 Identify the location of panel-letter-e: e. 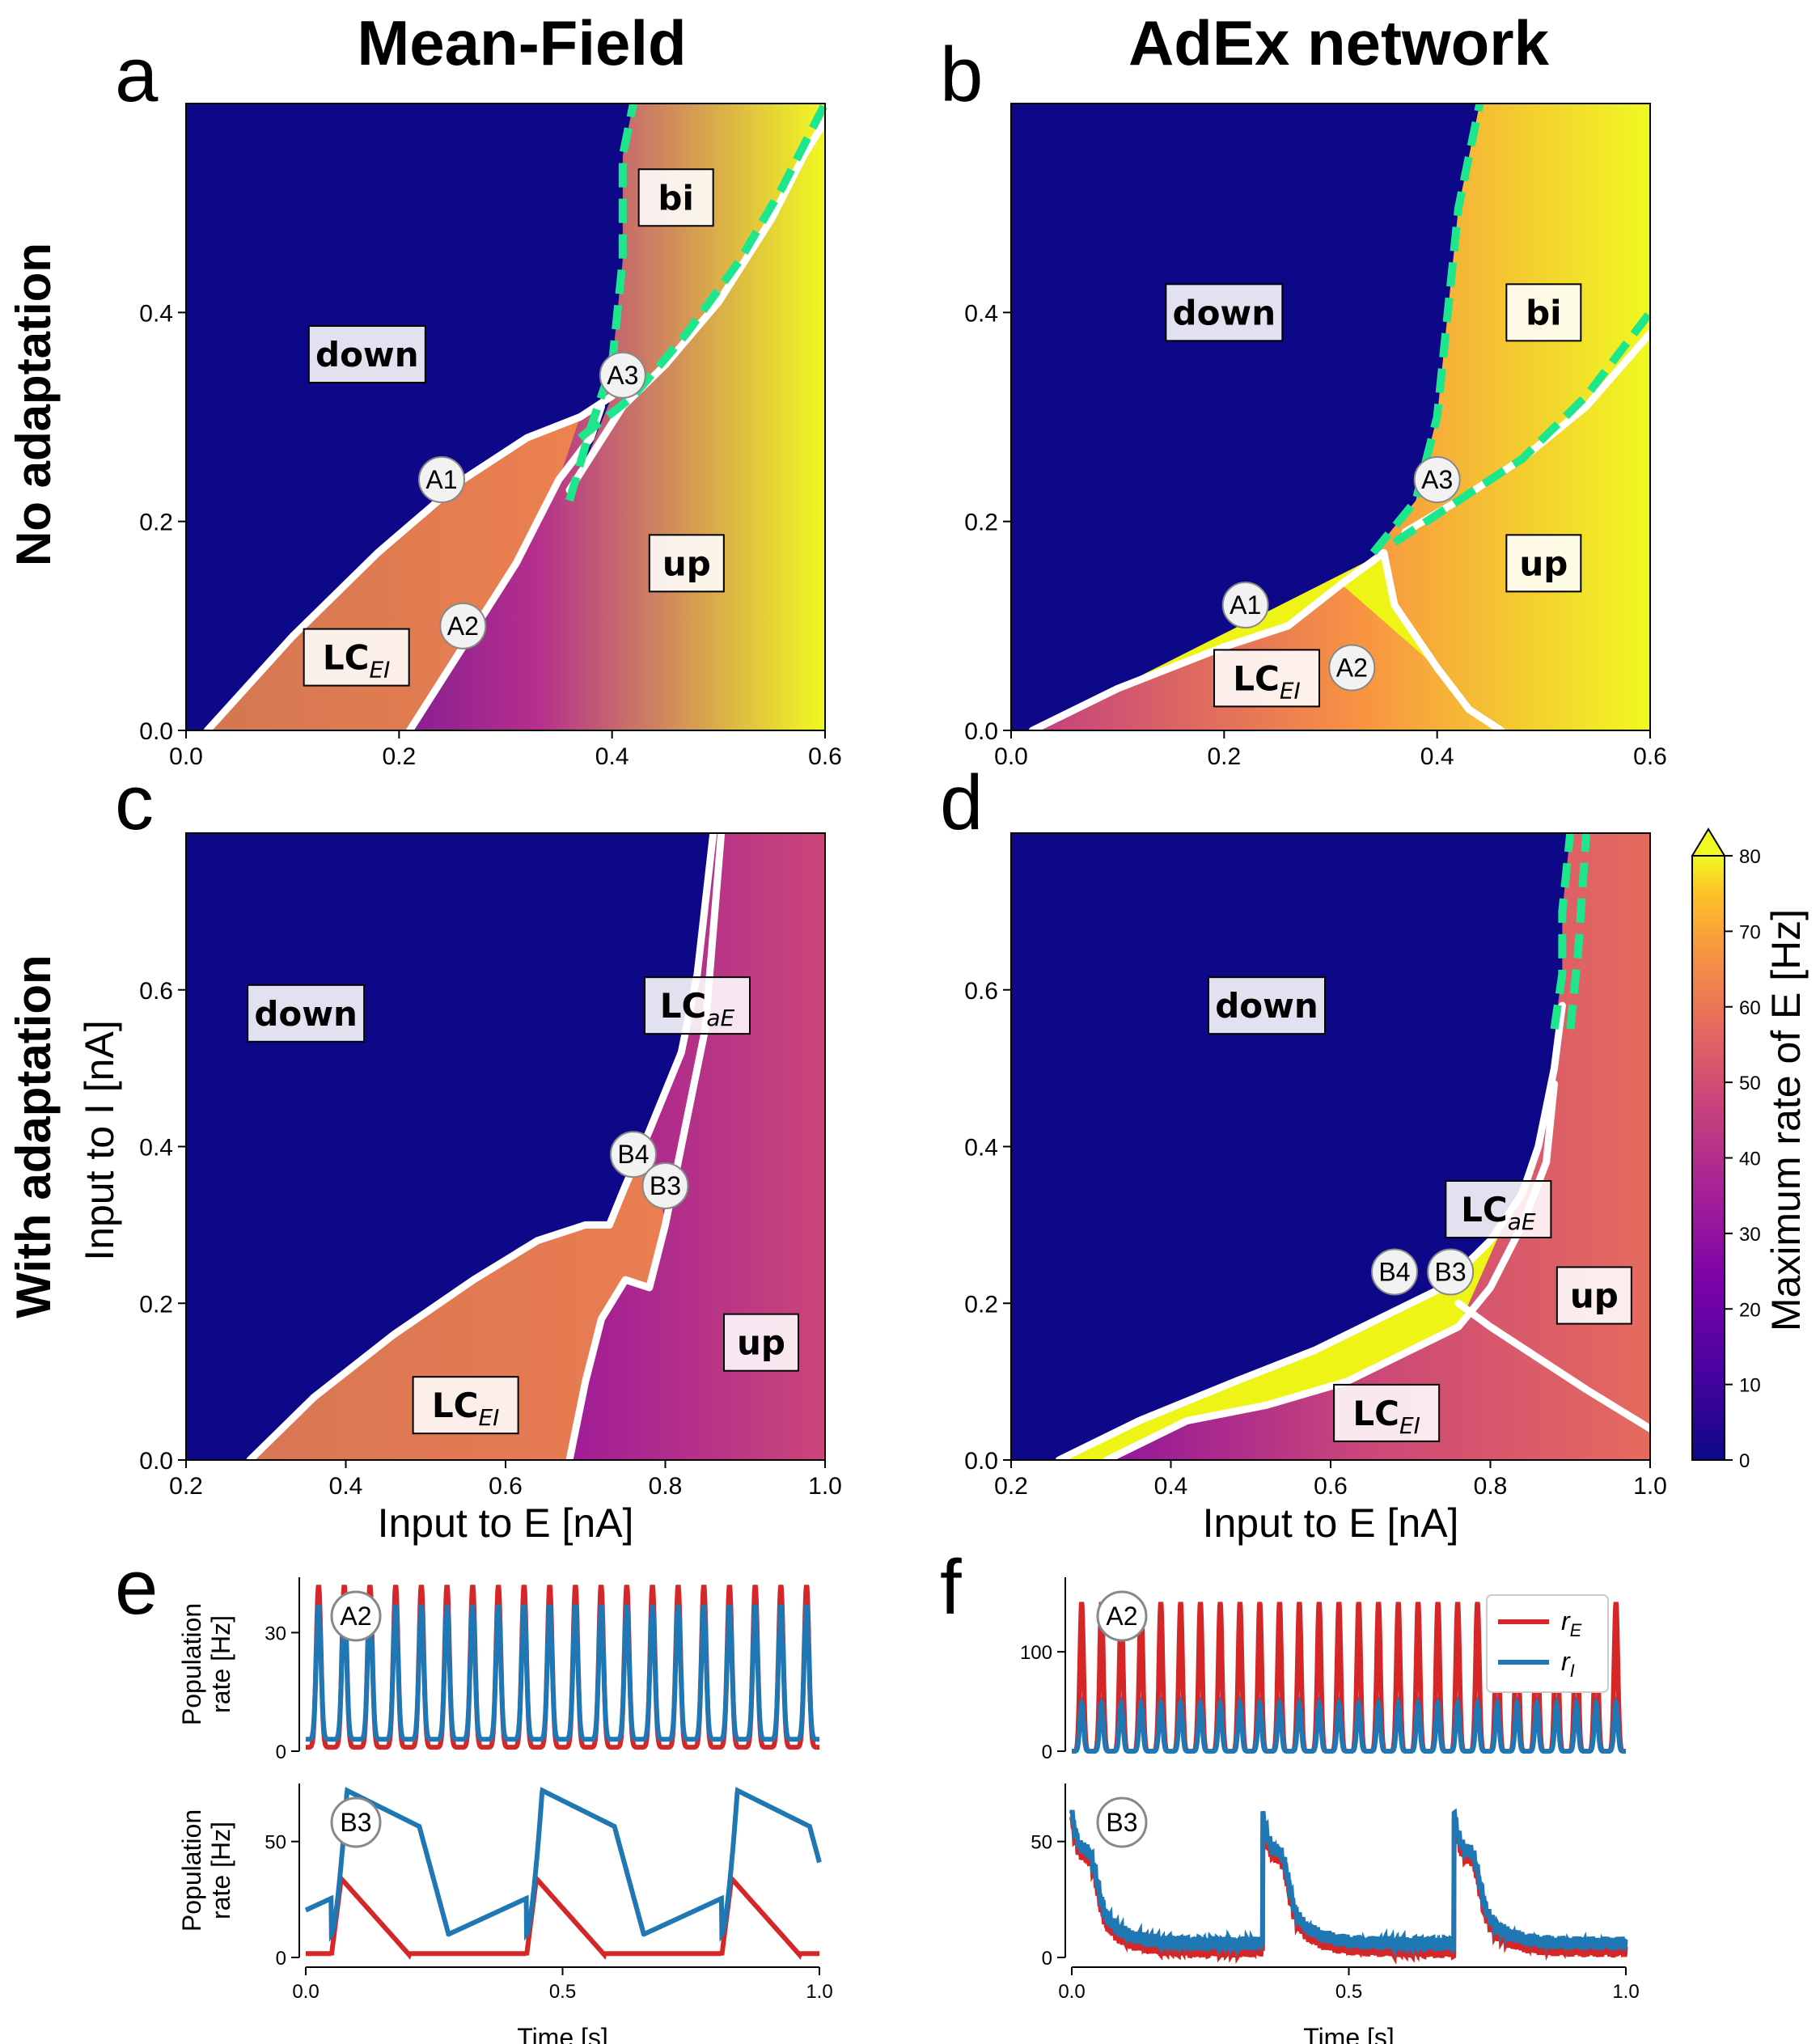
(136, 1587).